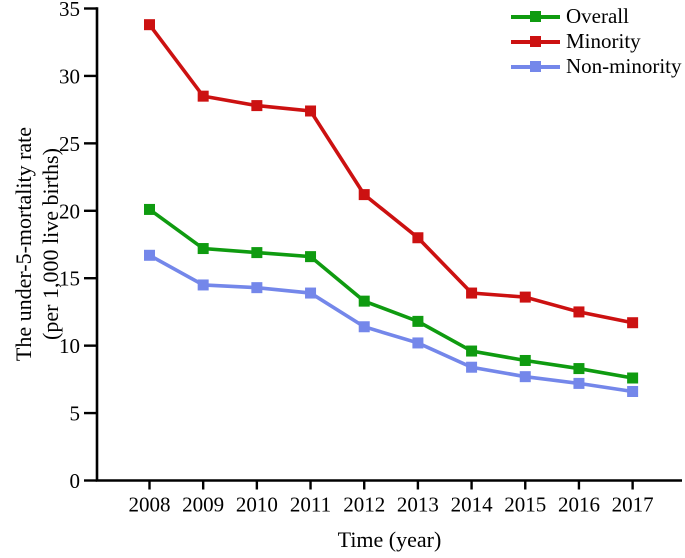  Describe the element at coordinates (311, 111) in the screenshot. I see `data-point-minority-2011` at that location.